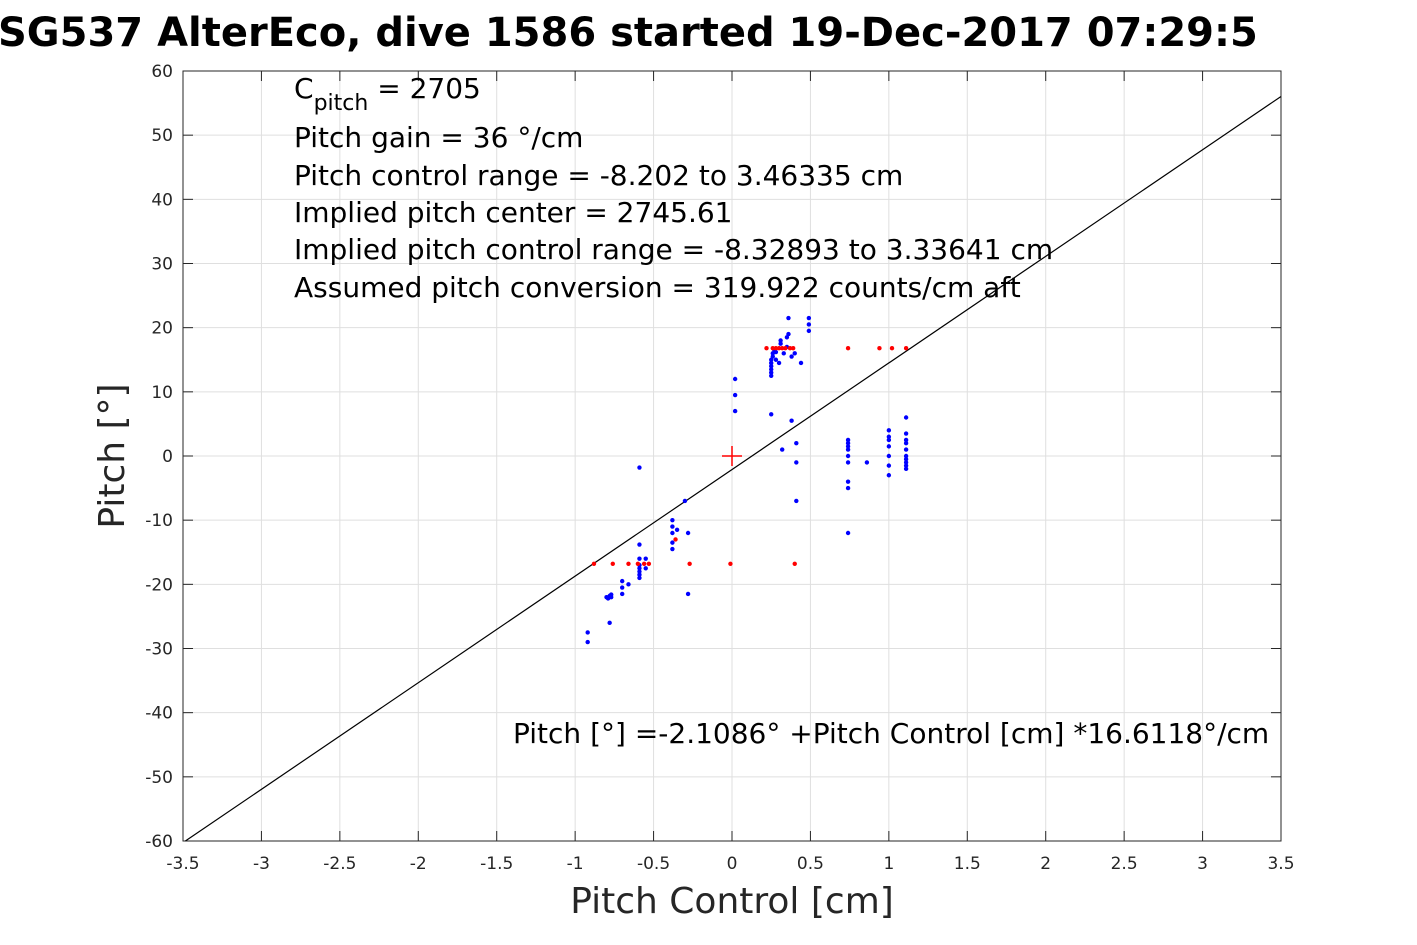 Image resolution: width=1417 pixels, height=945 pixels. What do you see at coordinates (162, 72) in the screenshot?
I see `y-tick-label: 60` at bounding box center [162, 72].